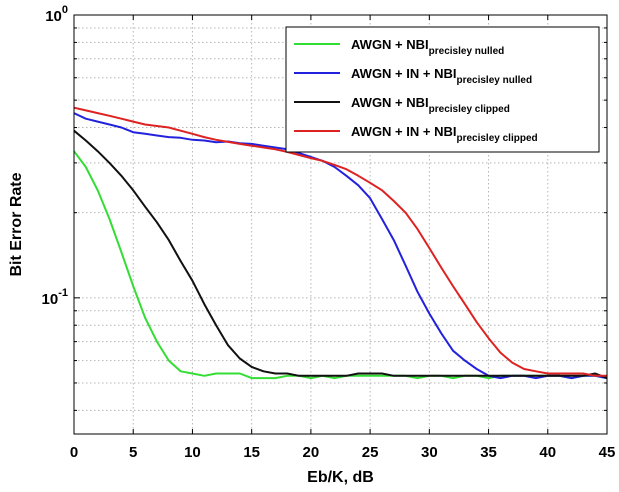 Image resolution: width=619 pixels, height=492 pixels. I want to click on y-axis-label: Bit Error Rate, so click(16, 224).